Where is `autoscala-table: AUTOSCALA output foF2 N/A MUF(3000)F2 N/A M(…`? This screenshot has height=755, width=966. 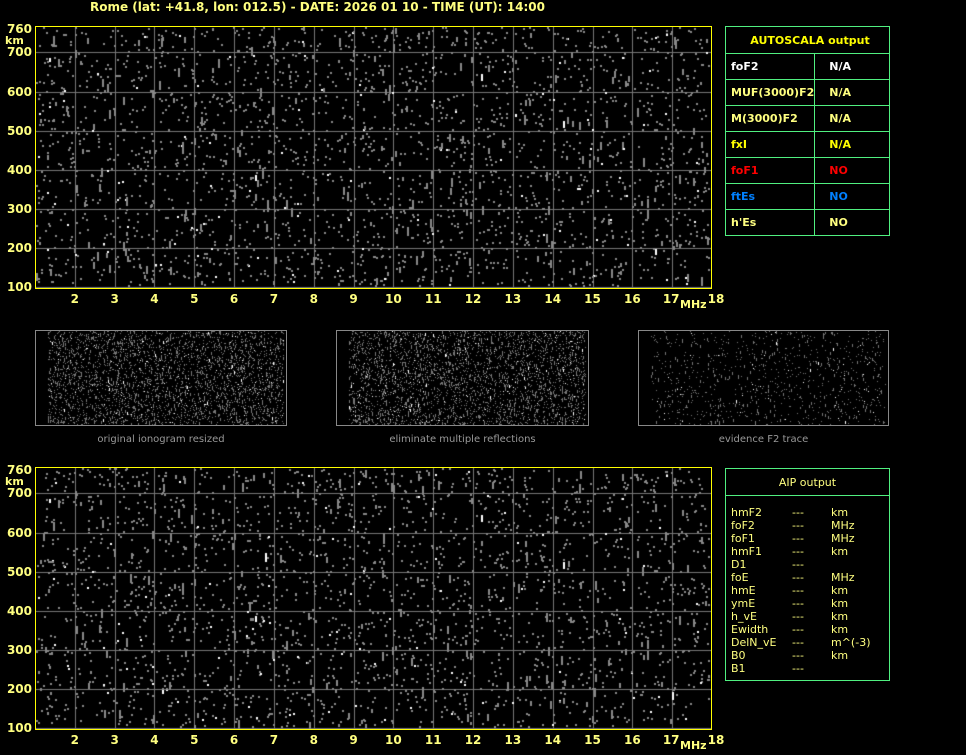
autoscala-table: AUTOSCALA output foF2 N/A MUF(3000)F2 N/A M(… is located at coordinates (807, 131).